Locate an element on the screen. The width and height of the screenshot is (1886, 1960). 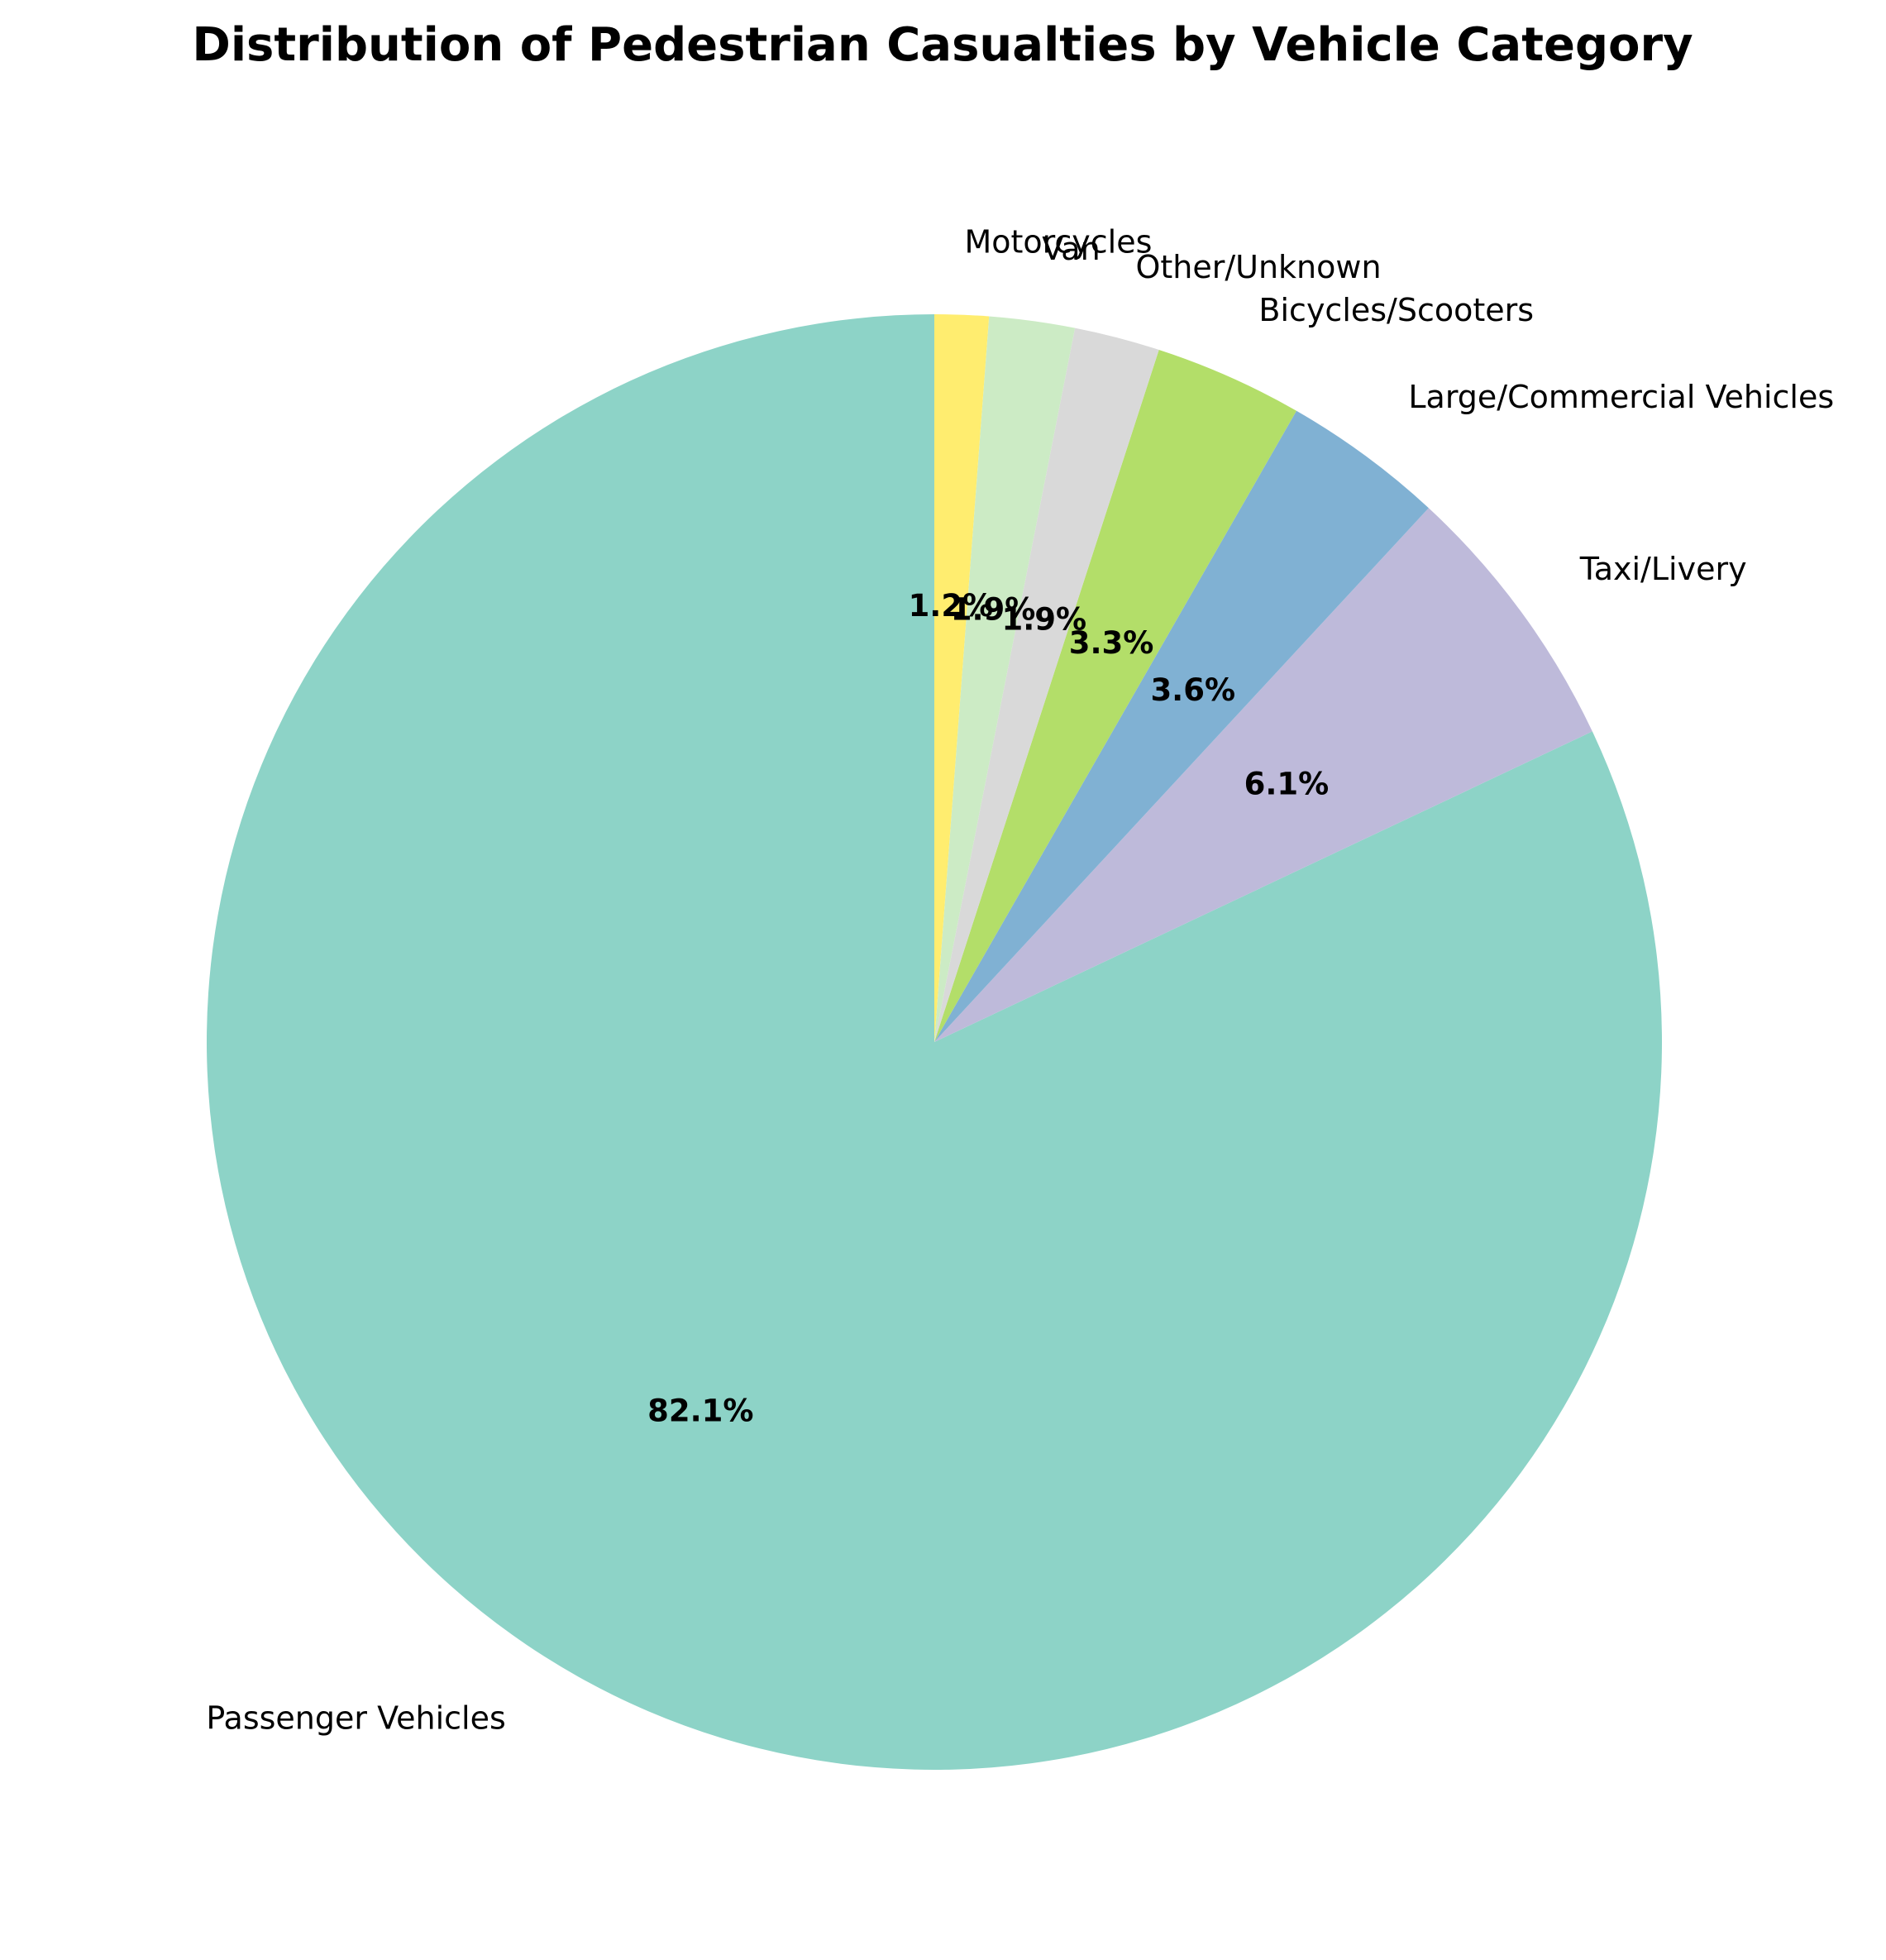
slice-van is located at coordinates (1005, 679).